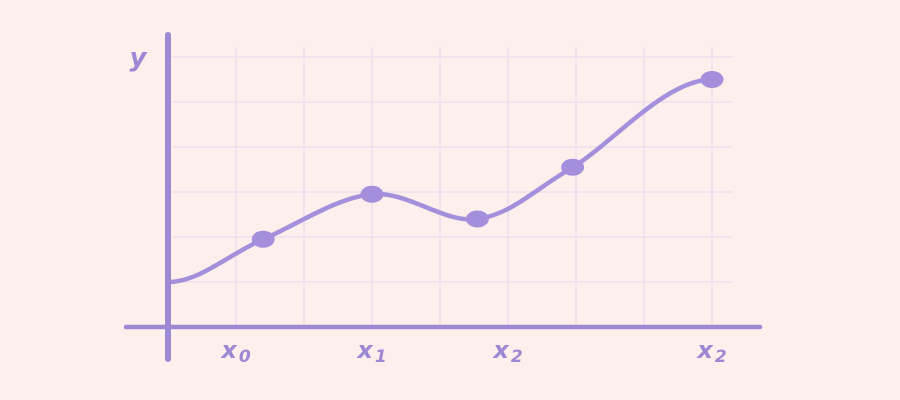 The height and width of the screenshot is (400, 900). Describe the element at coordinates (139, 58) in the screenshot. I see `y-axis-label: y` at that location.